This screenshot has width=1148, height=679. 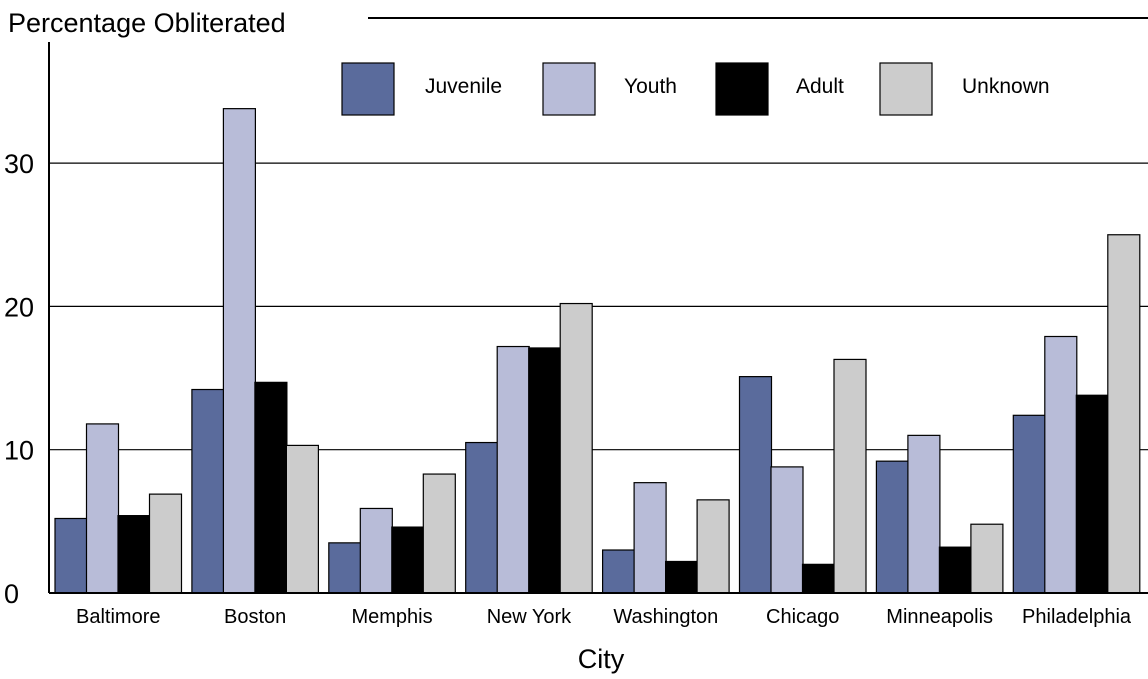 What do you see at coordinates (529, 617) in the screenshot?
I see `x-tick-label: New York` at bounding box center [529, 617].